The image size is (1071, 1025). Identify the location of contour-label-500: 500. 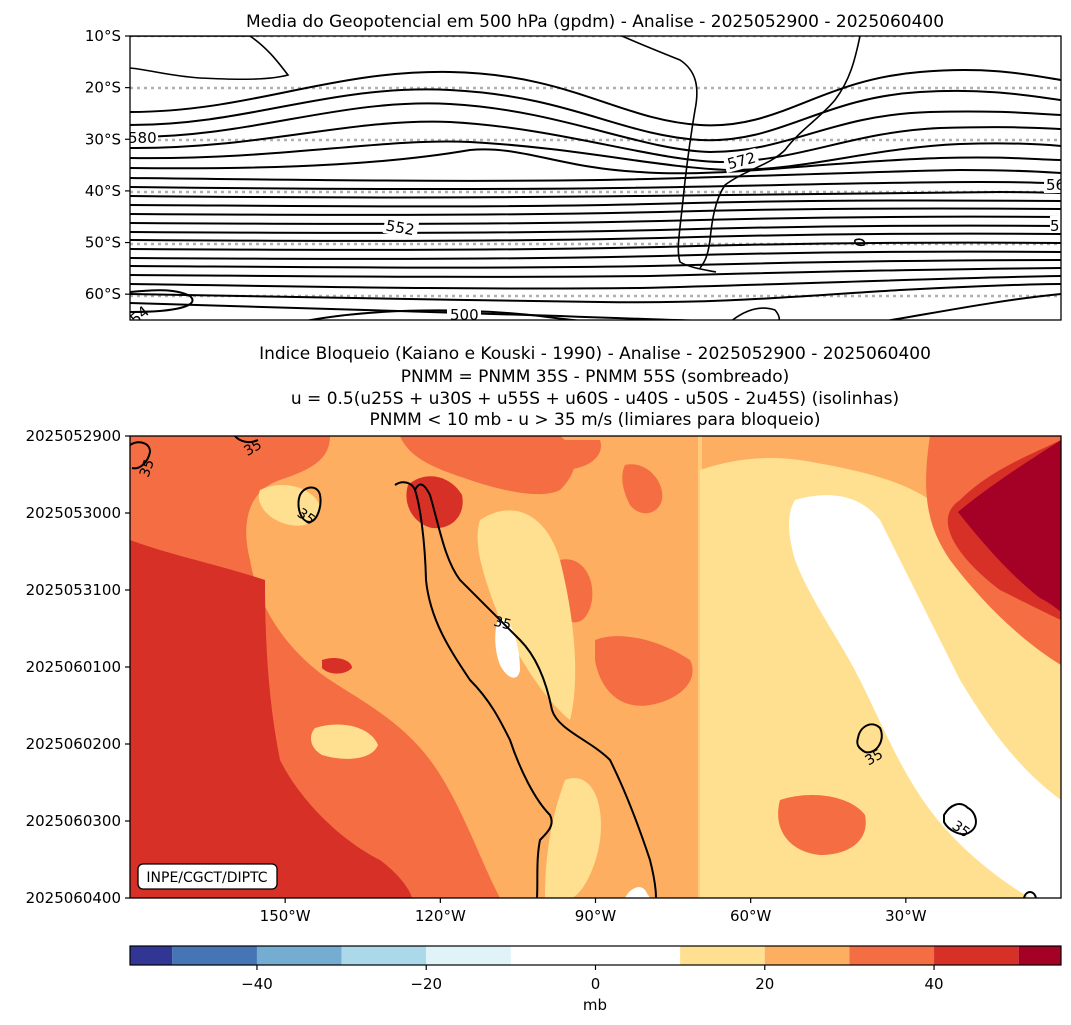
(464, 315).